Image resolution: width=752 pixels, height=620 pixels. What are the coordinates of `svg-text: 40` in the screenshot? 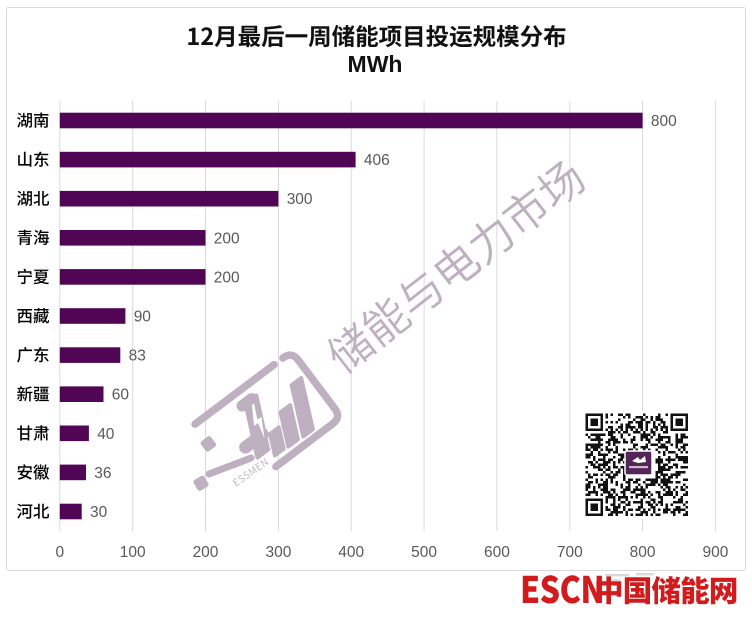 It's located at (106, 434).